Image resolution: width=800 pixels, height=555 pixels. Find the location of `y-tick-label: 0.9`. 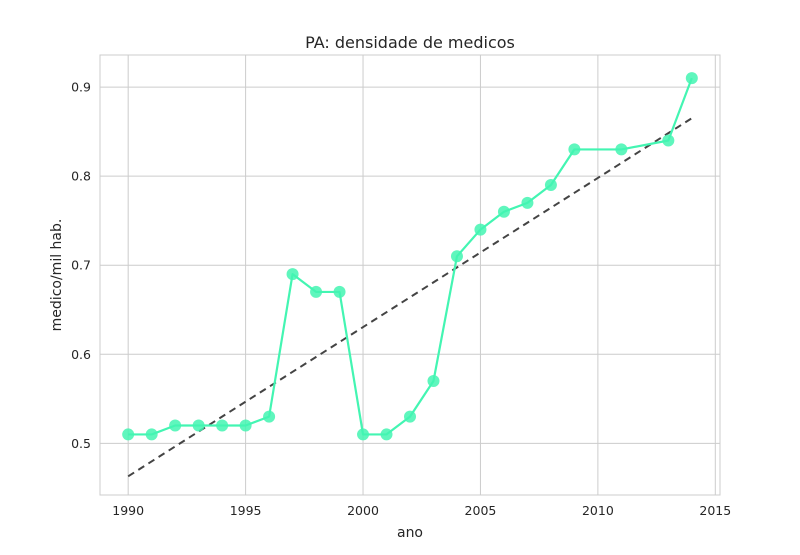

y-tick-label: 0.9 is located at coordinates (81, 87).